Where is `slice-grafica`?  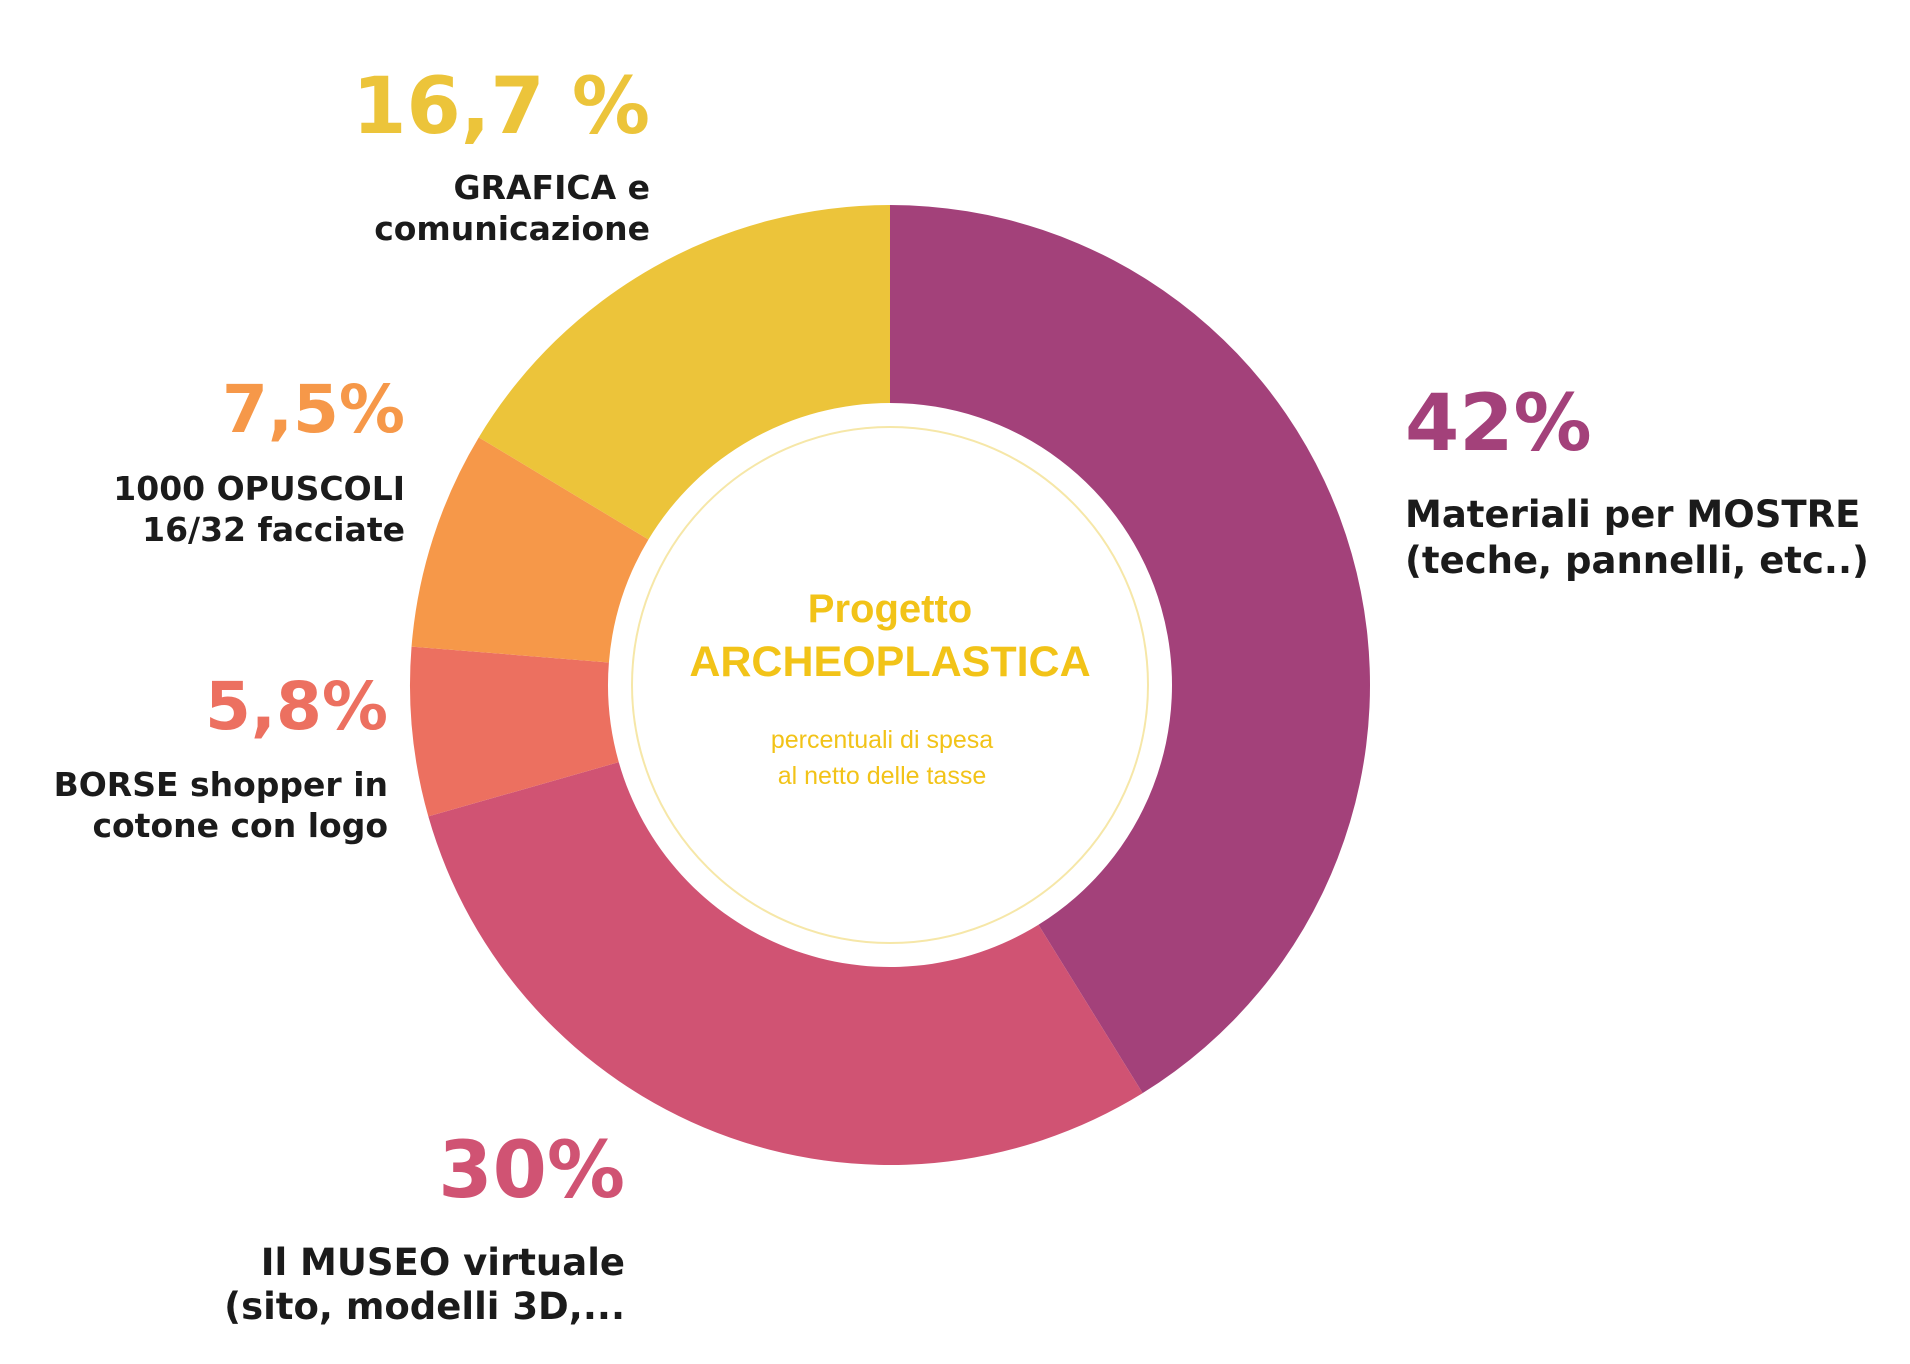
slice-grafica is located at coordinates (684, 372).